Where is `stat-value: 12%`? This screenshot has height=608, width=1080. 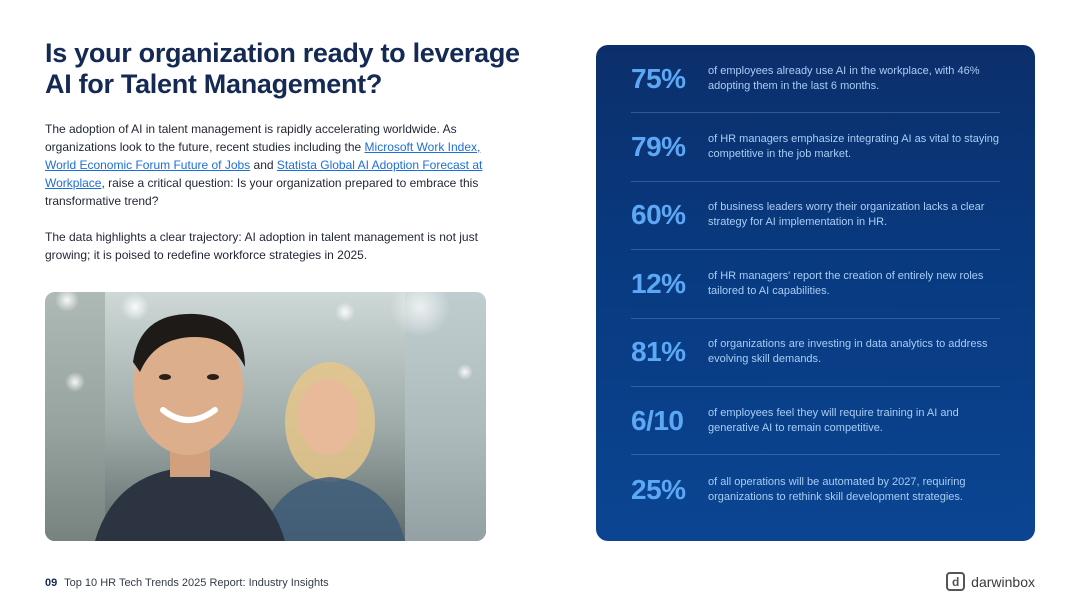
stat-value: 12% is located at coordinates (658, 283).